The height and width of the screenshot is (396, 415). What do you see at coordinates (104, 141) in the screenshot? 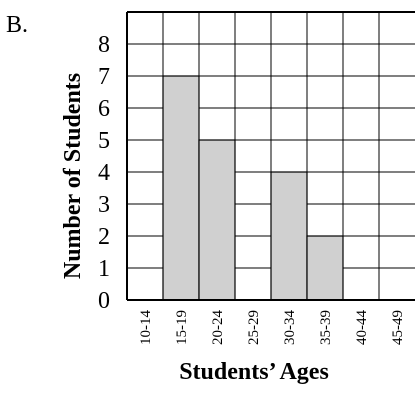
I see `y-tick-label: 5` at bounding box center [104, 141].